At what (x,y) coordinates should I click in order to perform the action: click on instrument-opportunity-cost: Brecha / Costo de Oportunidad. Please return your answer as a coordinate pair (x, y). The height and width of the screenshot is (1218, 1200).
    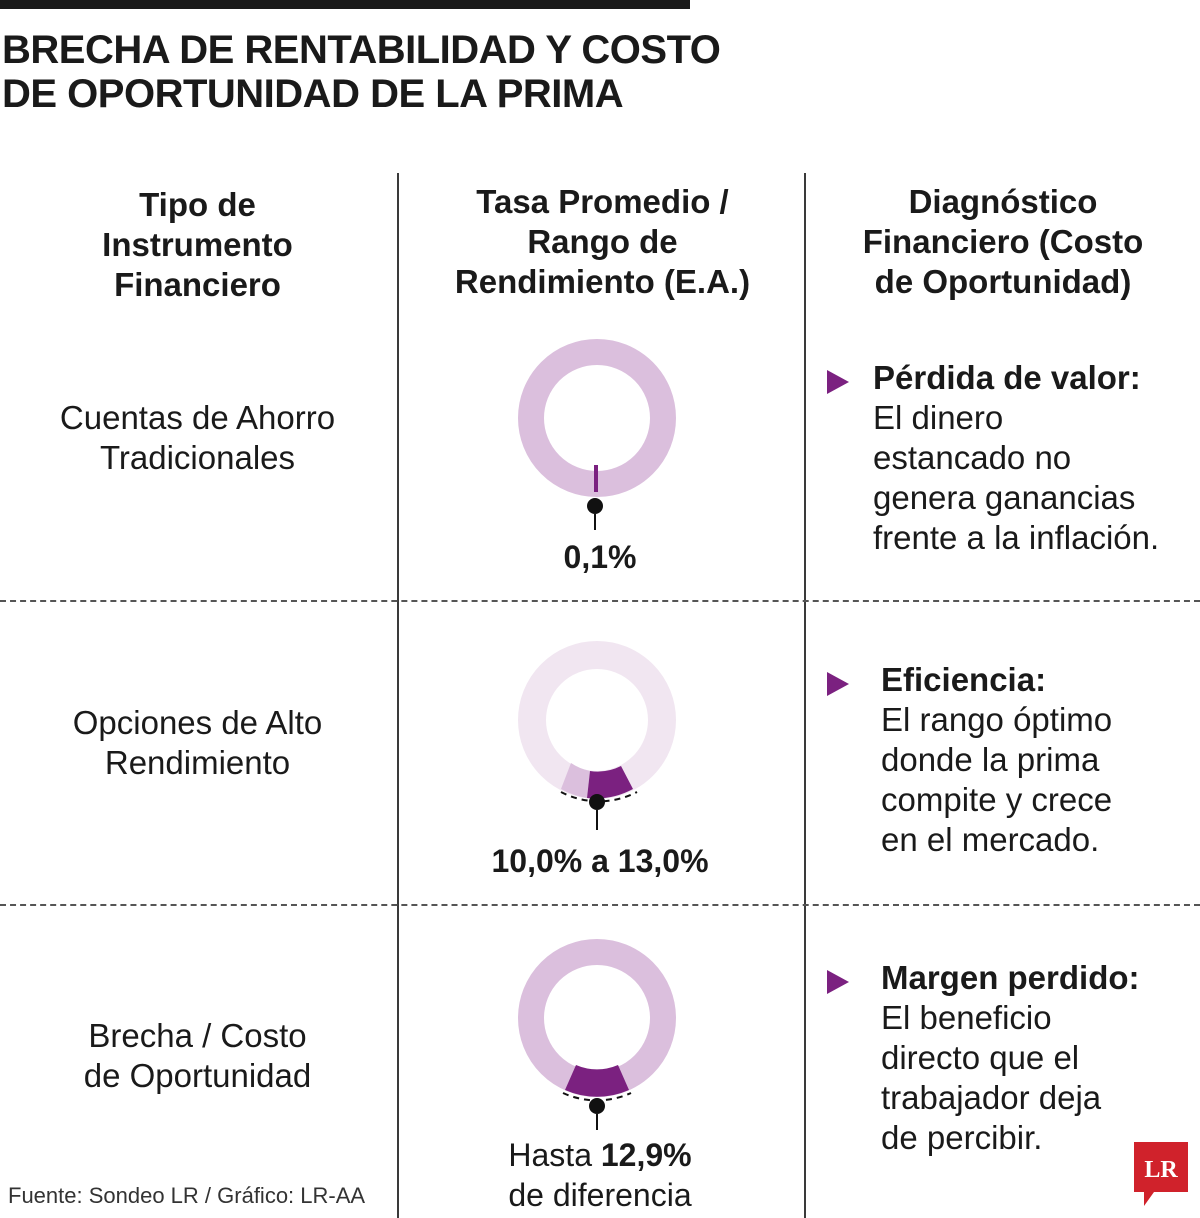
    Looking at the image, I should click on (197, 1056).